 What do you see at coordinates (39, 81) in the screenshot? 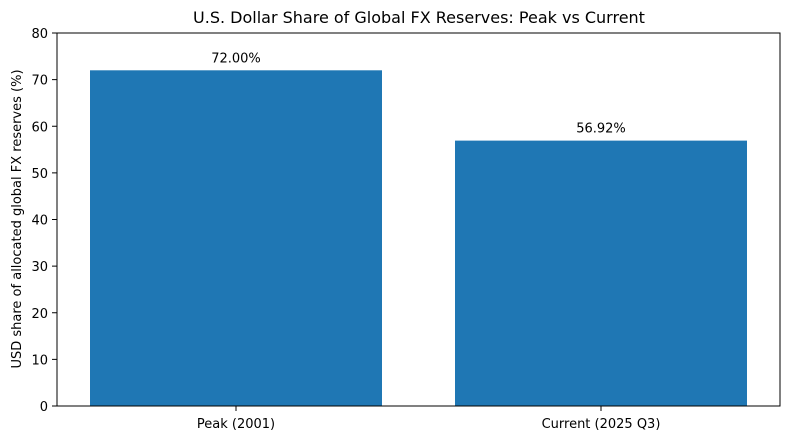
I see `y-tick-label-70: 70` at bounding box center [39, 81].